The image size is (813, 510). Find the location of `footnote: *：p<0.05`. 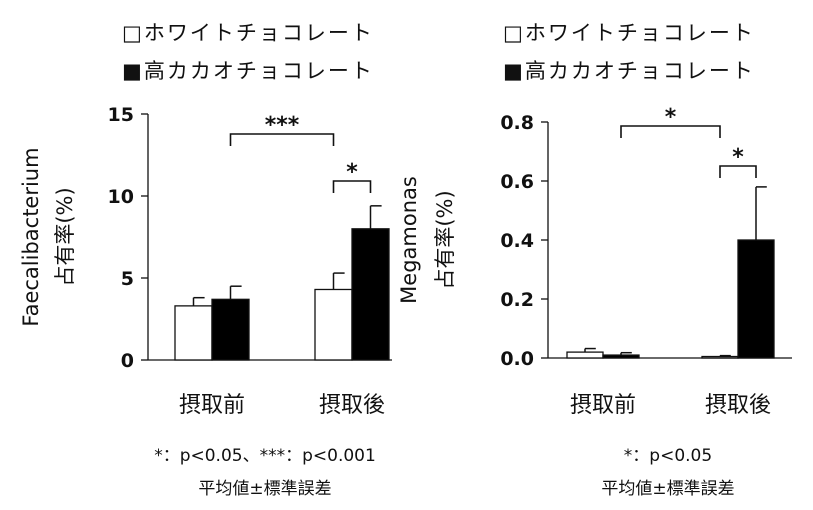

footnote: *：p<0.05 is located at coordinates (668, 456).